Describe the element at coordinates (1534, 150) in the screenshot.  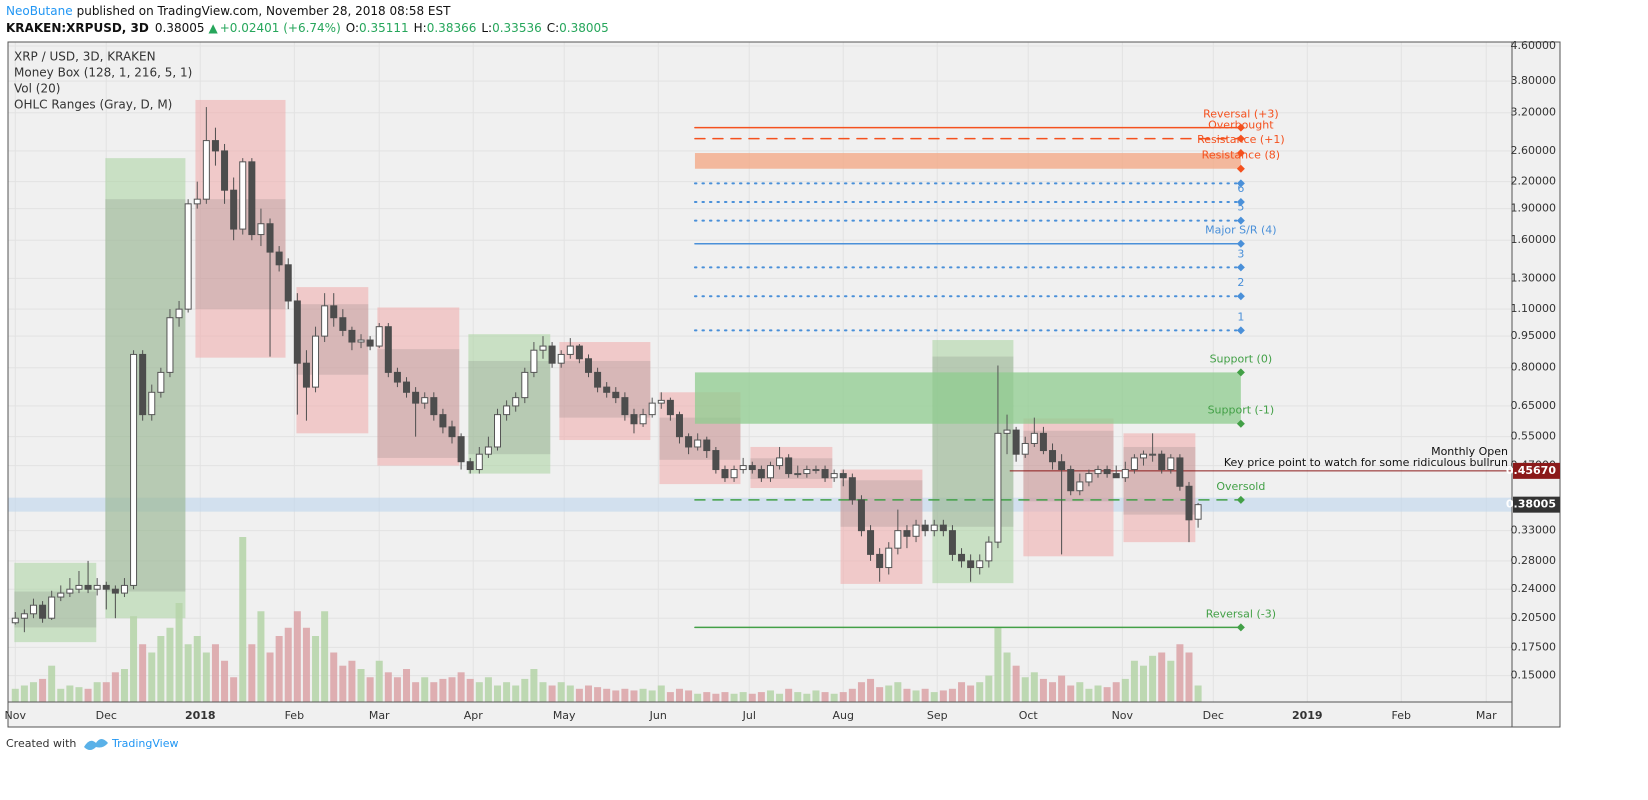
I see `y-tick-label: 2.60000` at that location.